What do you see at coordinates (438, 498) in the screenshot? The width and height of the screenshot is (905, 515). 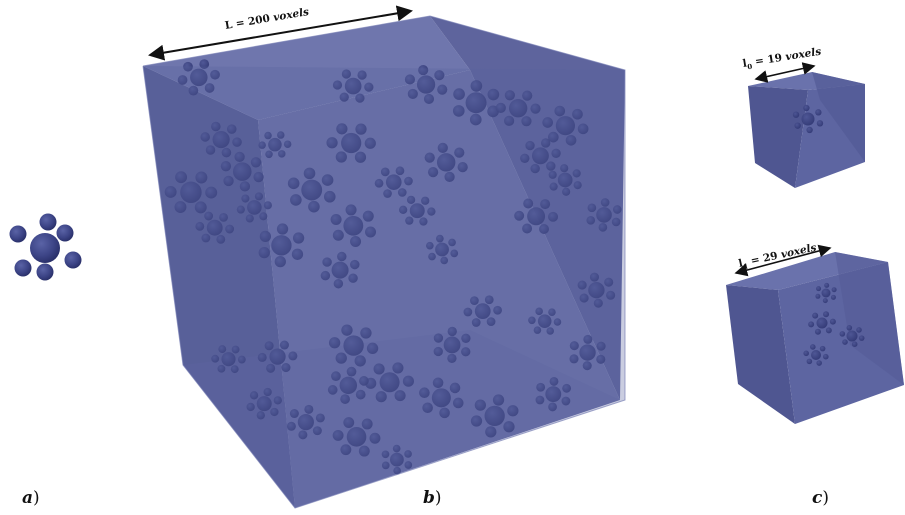 I see `panel-paren-b: )` at bounding box center [438, 498].